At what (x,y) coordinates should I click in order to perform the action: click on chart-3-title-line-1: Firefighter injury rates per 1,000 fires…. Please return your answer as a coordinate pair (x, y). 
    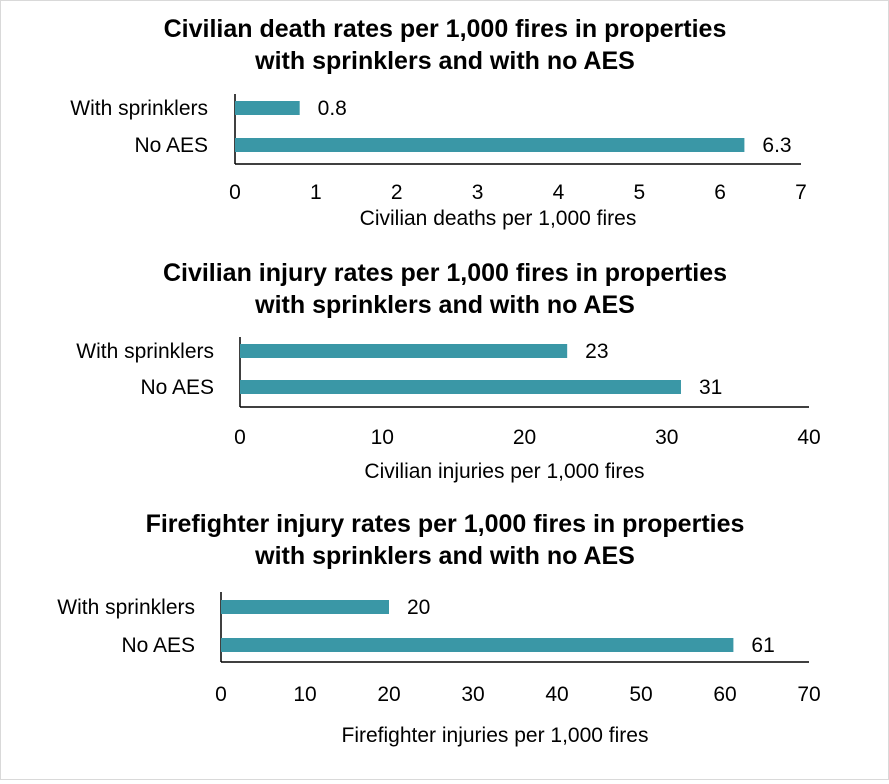
    Looking at the image, I should click on (445, 524).